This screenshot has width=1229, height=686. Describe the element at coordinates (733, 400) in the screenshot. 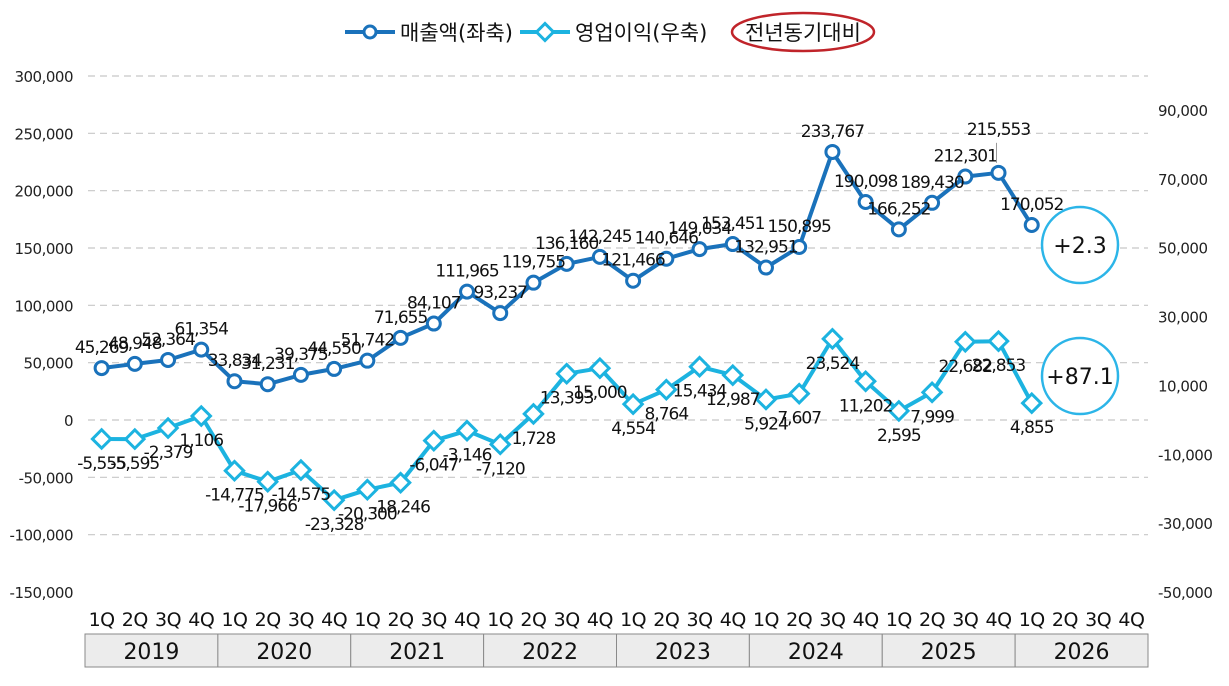

I see `op-data-label: 12,987` at that location.